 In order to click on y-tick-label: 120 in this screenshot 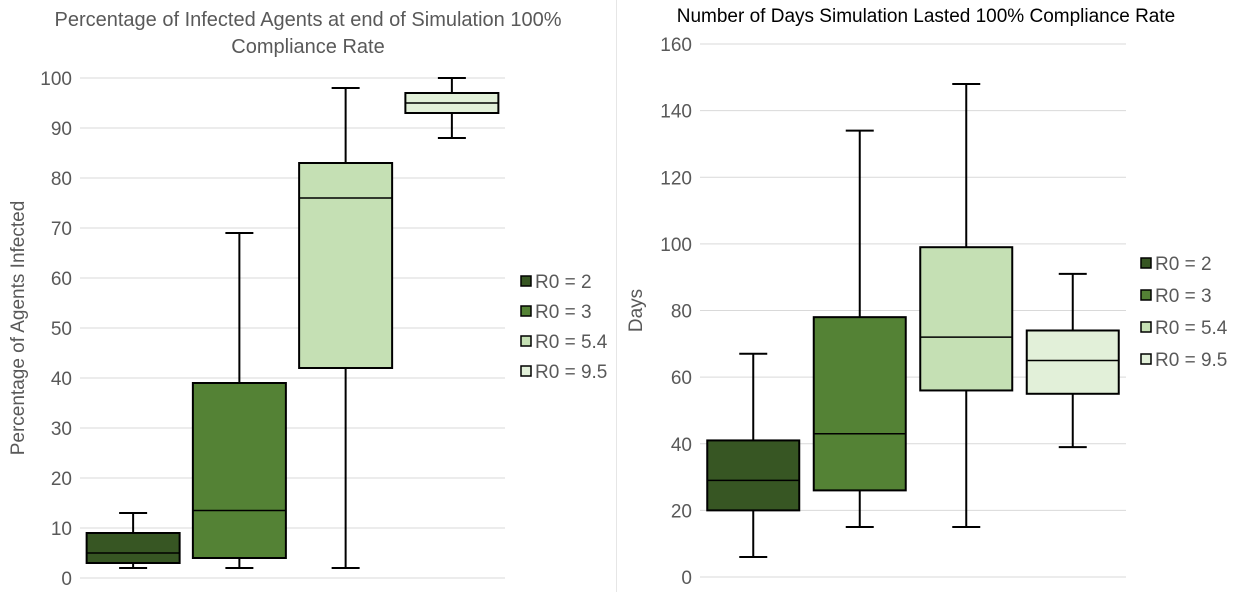, I will do `click(676, 178)`.